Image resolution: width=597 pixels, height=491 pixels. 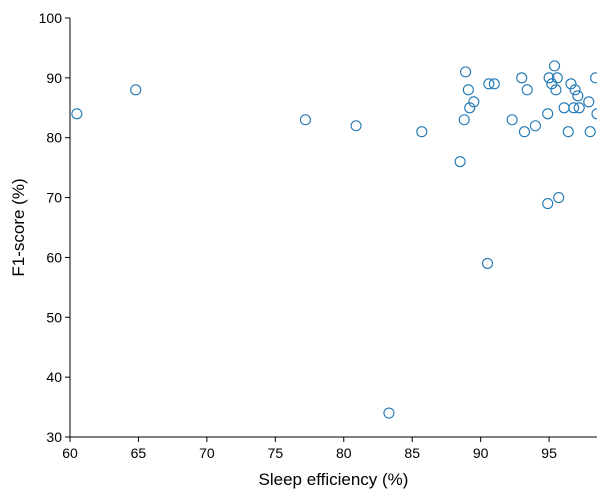 What do you see at coordinates (54, 78) in the screenshot?
I see `y-tick-label: 90` at bounding box center [54, 78].